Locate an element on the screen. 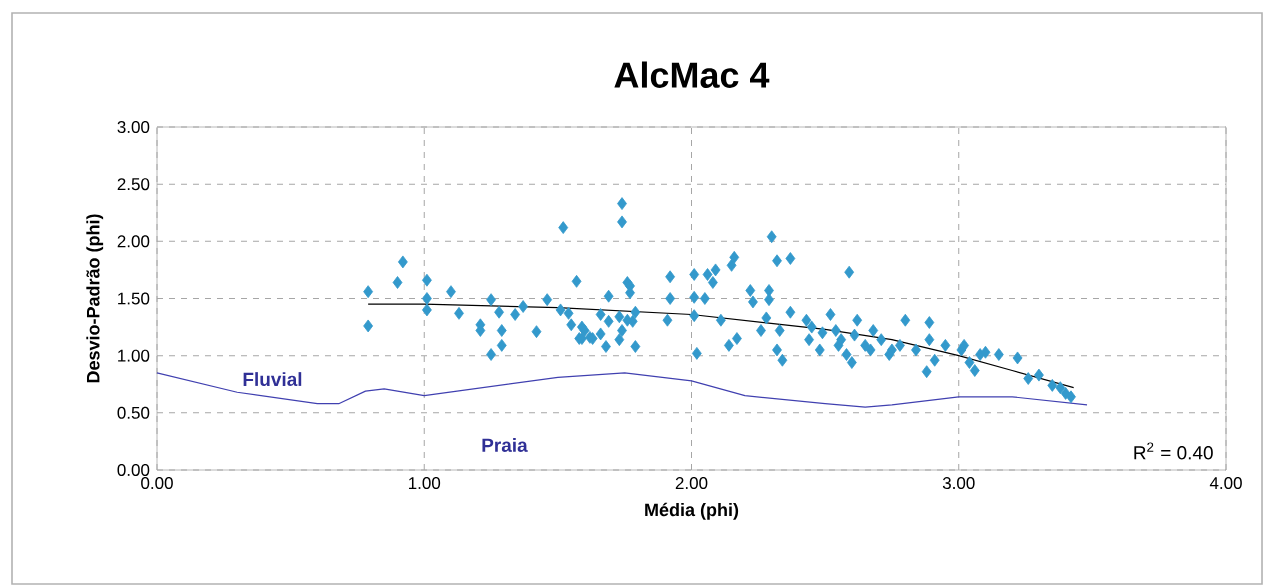  x-tick-label: 2.00 is located at coordinates (691, 483).